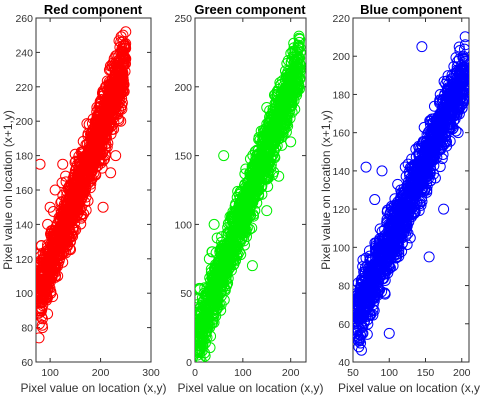 The height and width of the screenshot is (400, 480). Describe the element at coordinates (101, 373) in the screenshot. I see `red-x-tick-label: 200` at that location.